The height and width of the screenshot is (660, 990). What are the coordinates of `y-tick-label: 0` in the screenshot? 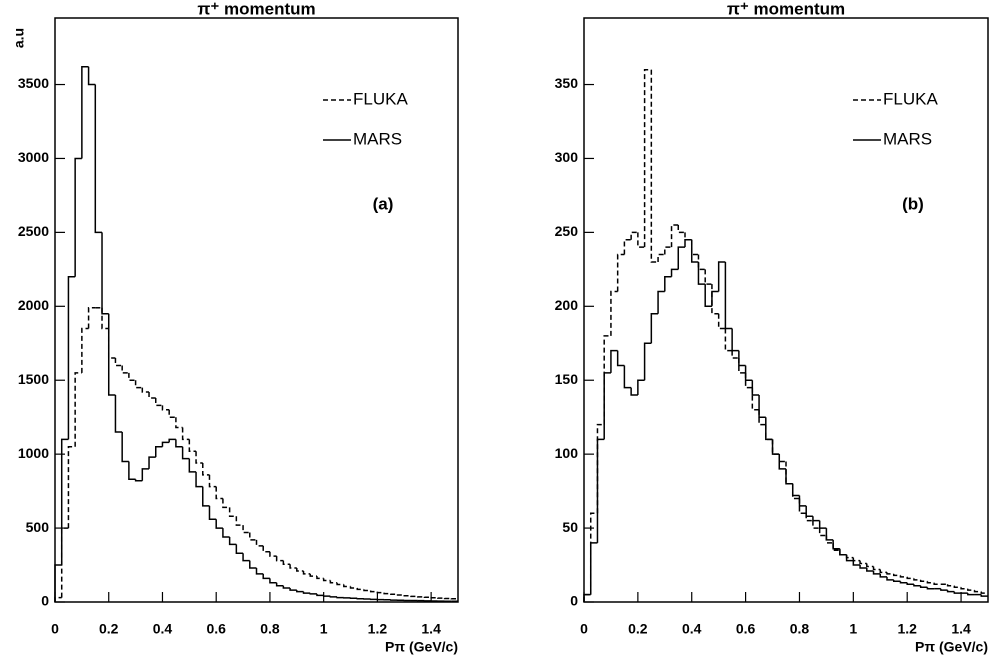 It's located at (45, 601).